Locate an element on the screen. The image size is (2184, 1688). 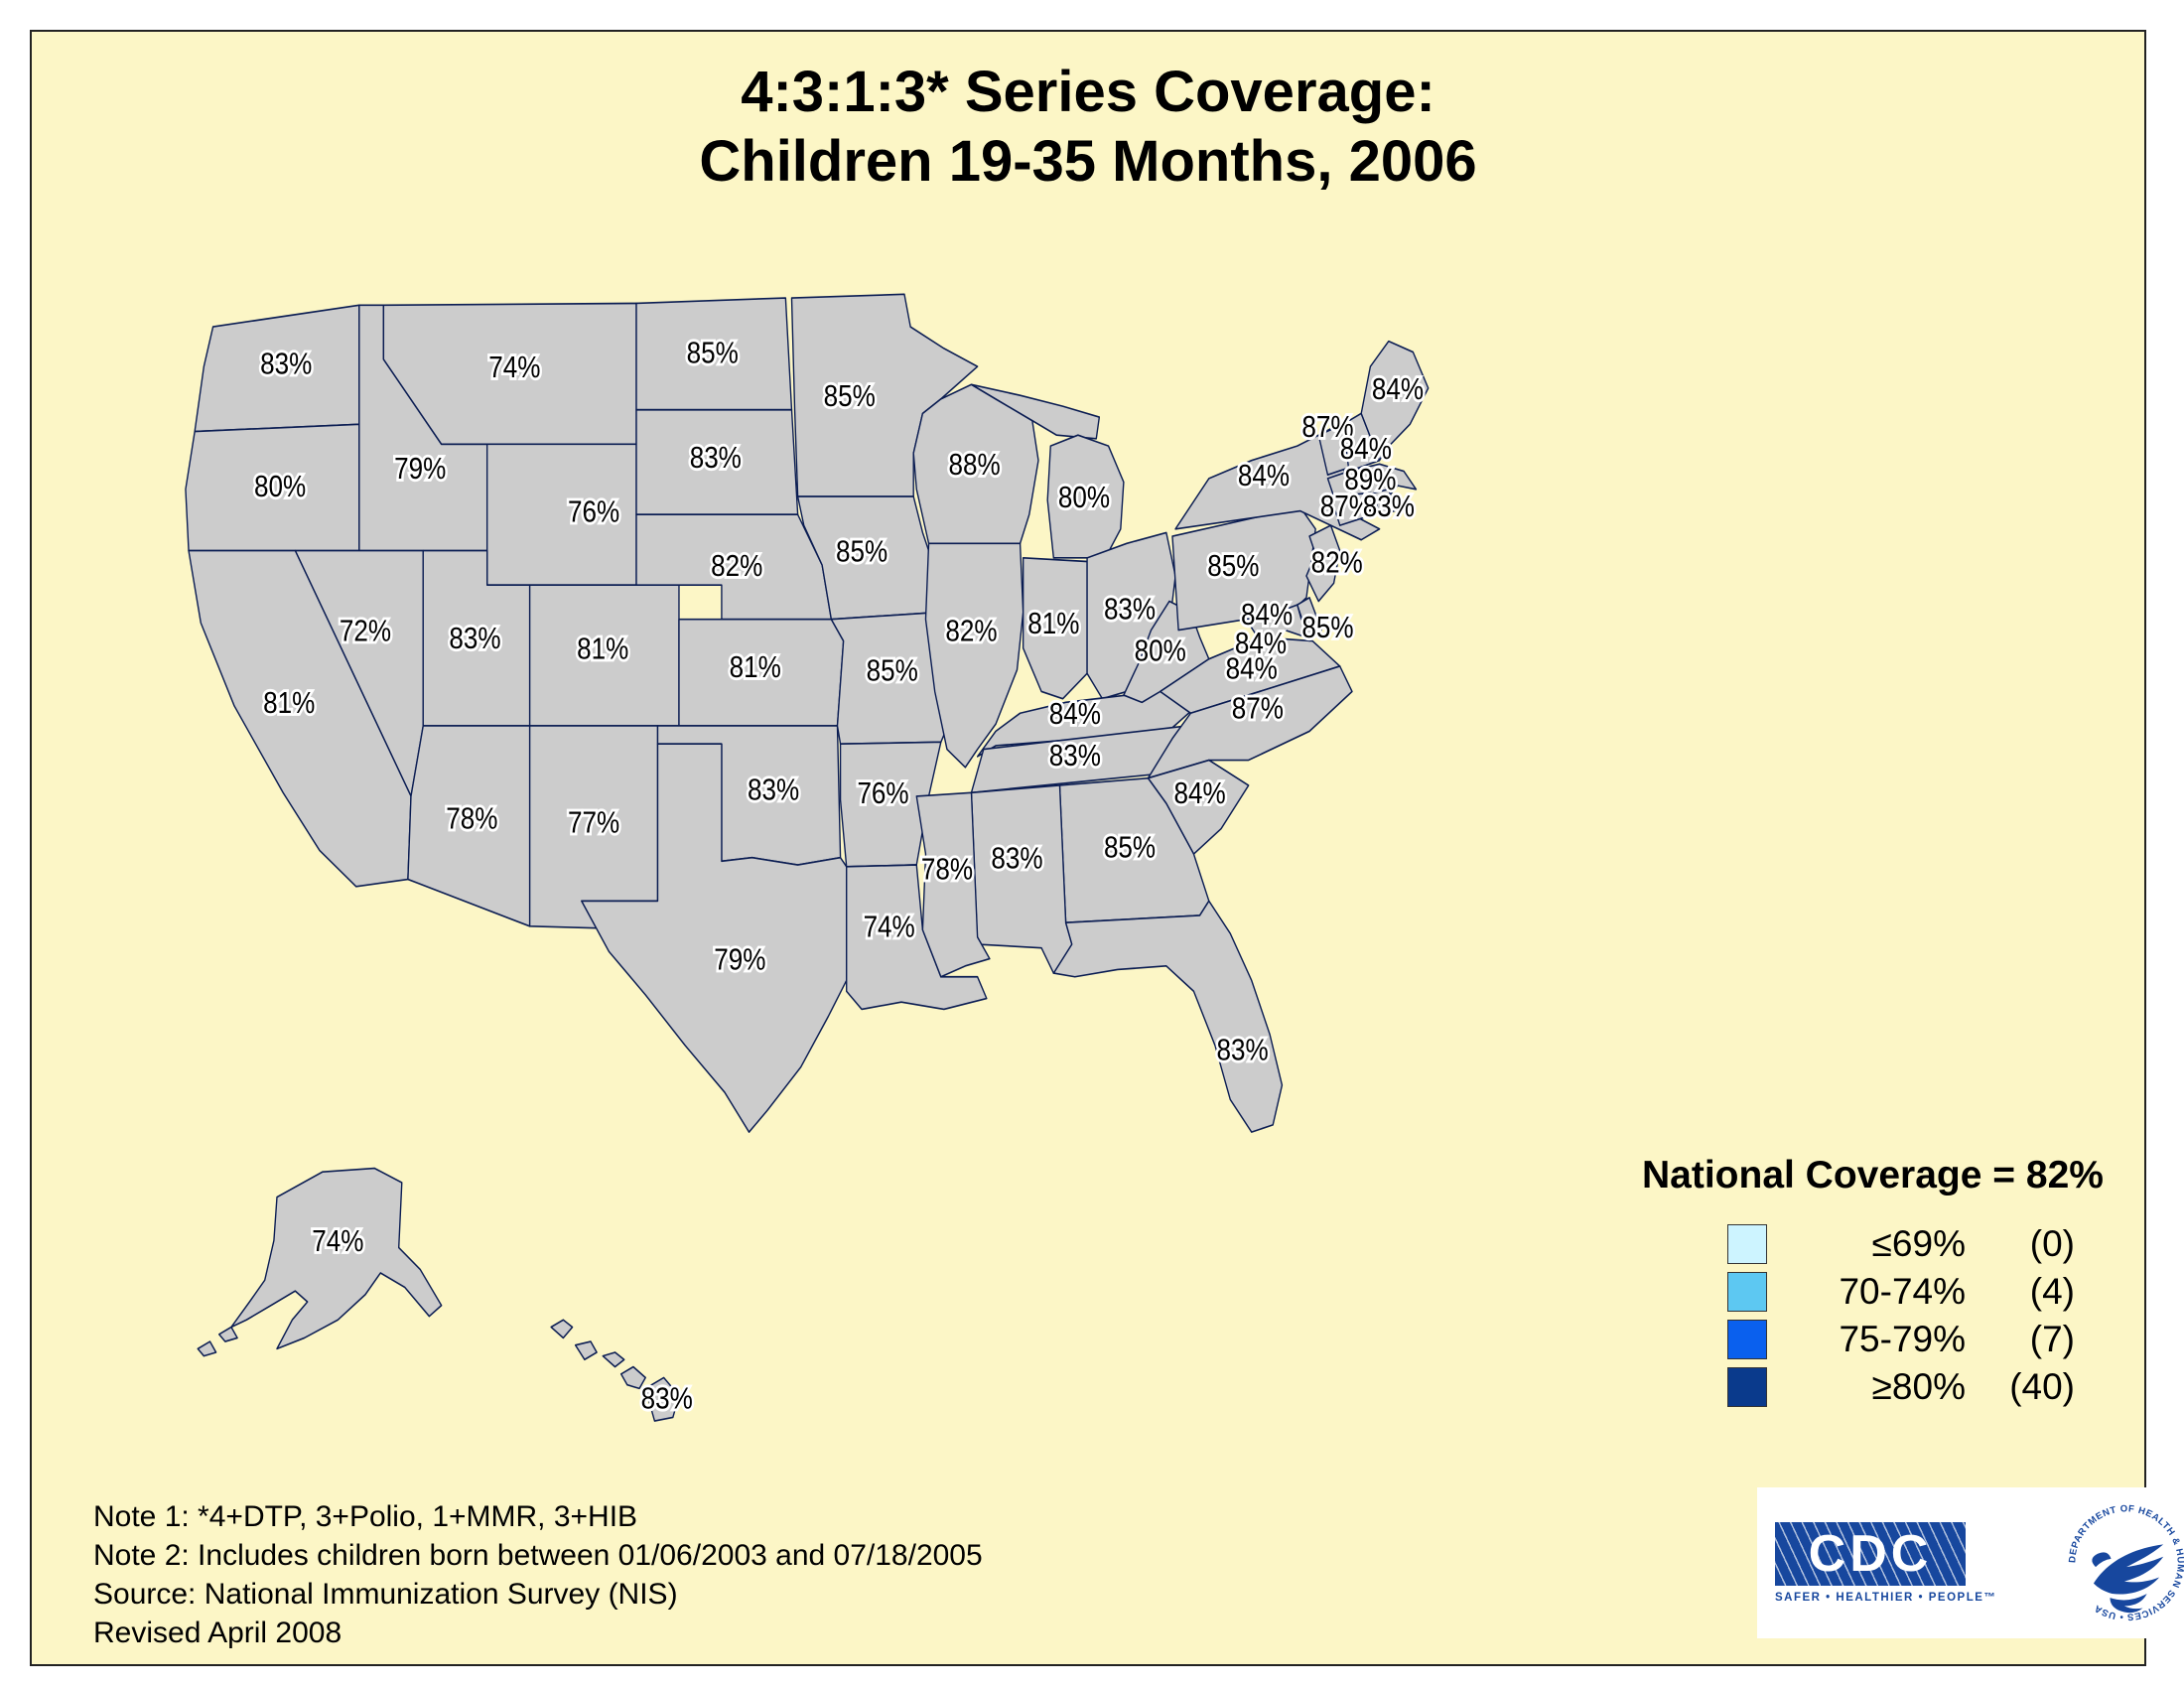
state-value-label-ID: 79% is located at coordinates (420, 469).